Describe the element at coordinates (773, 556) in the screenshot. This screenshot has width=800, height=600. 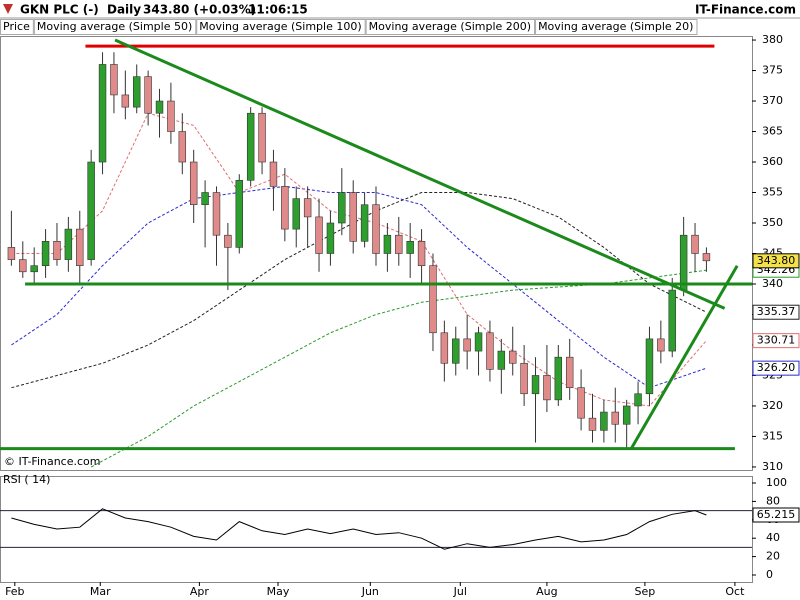
I see `rsi-y-tick-label: 20` at that location.